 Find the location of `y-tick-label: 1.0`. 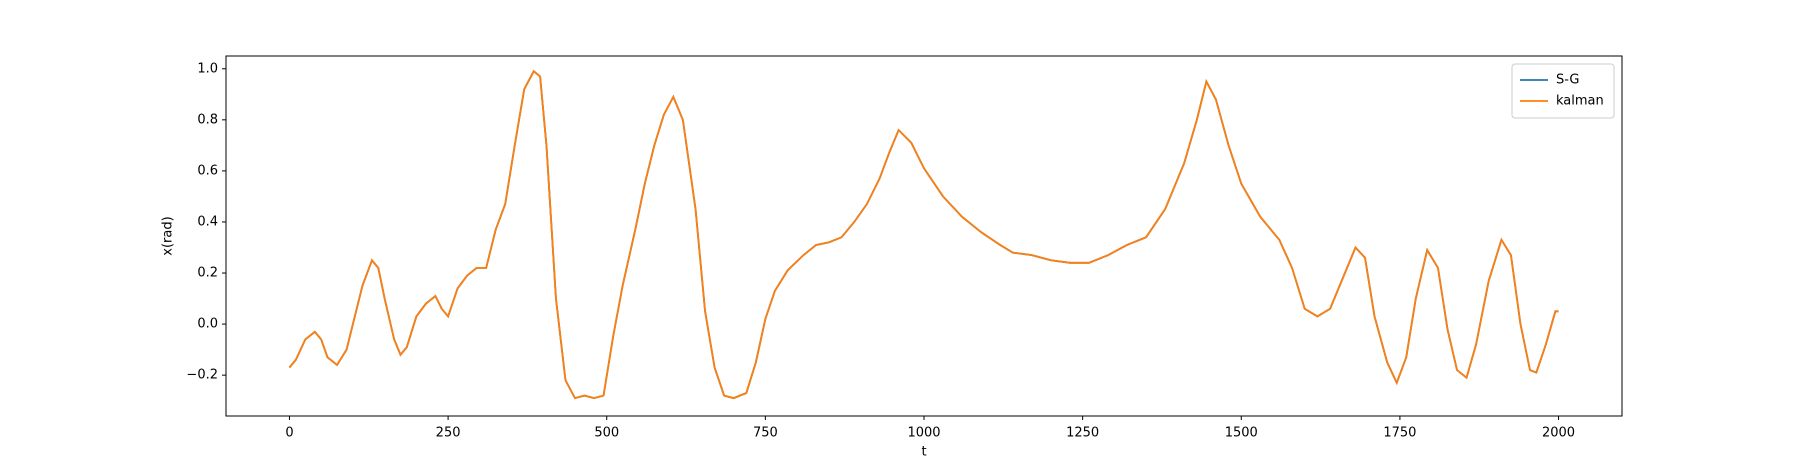

y-tick-label: 1.0 is located at coordinates (207, 68).